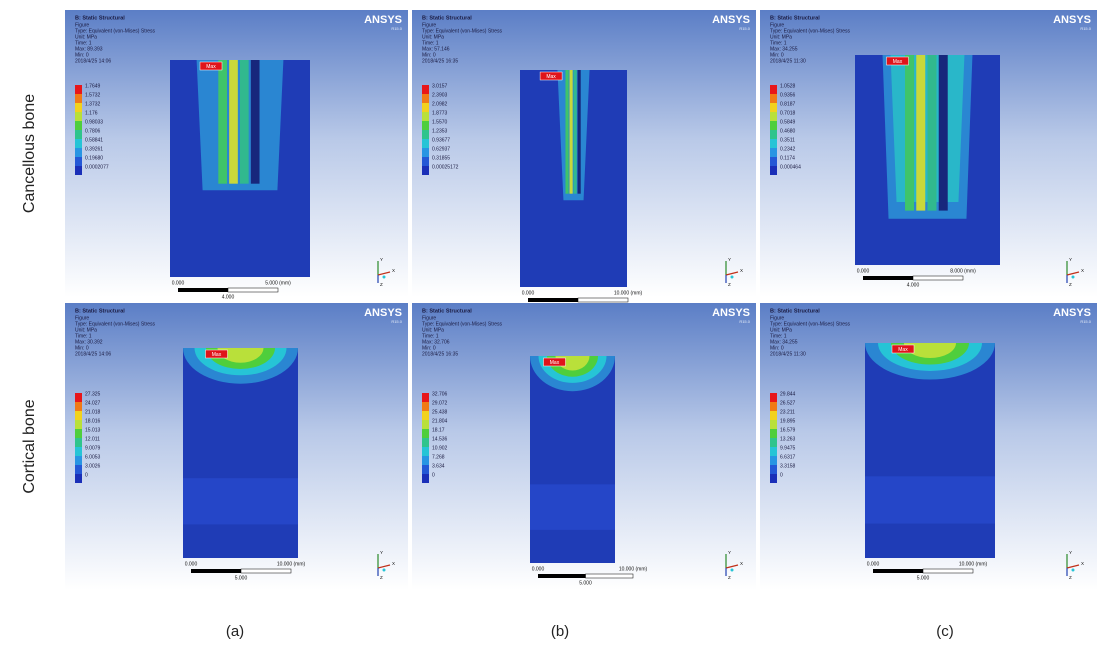  I want to click on legend-value: 3.0026, so click(93, 466).